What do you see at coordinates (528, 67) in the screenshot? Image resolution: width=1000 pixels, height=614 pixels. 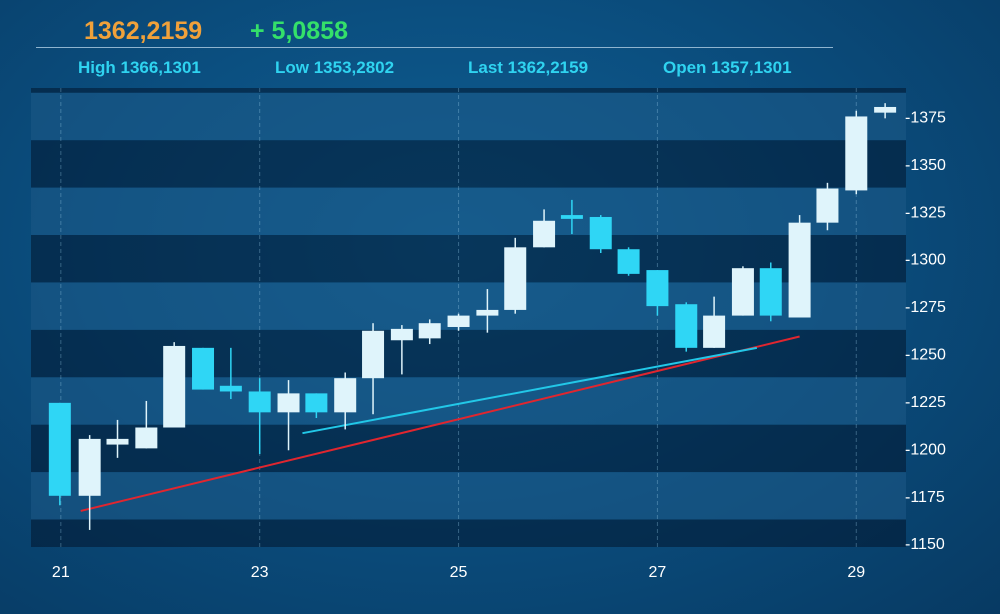 I see `stat-last: Last 1362,2159` at bounding box center [528, 67].